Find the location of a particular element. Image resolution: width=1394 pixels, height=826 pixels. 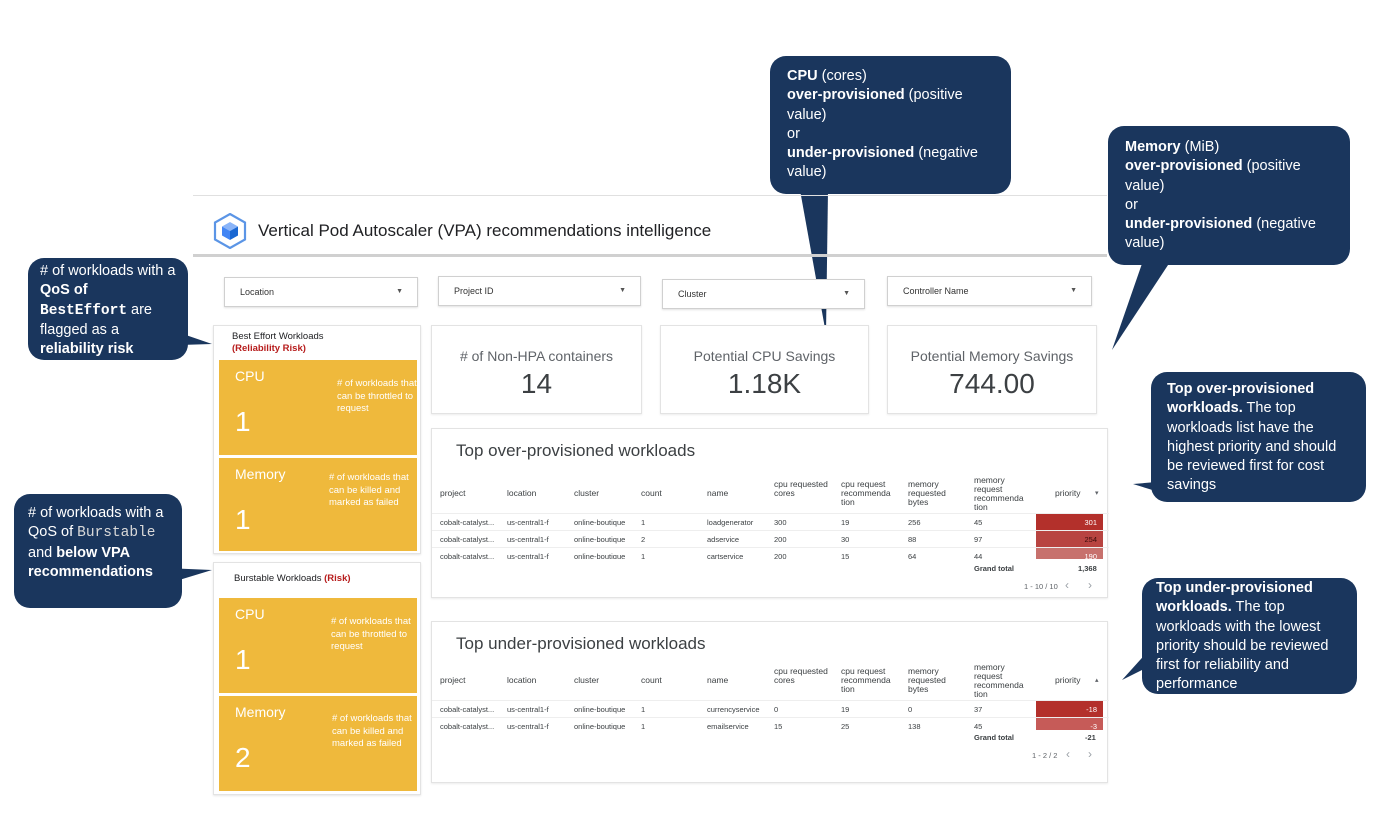

pager-label: 1 - 2 / 2 is located at coordinates (1045, 755).